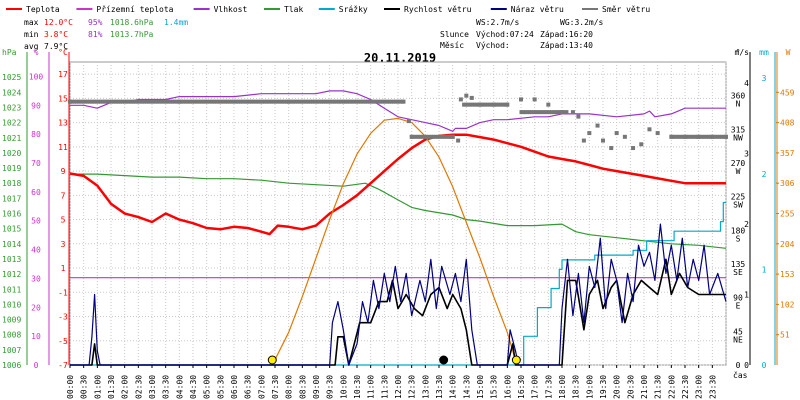 This screenshot has width=800, height=400. What do you see at coordinates (11, 153) in the screenshot?
I see `axis-tick-press-14: 1020` at bounding box center [11, 153].